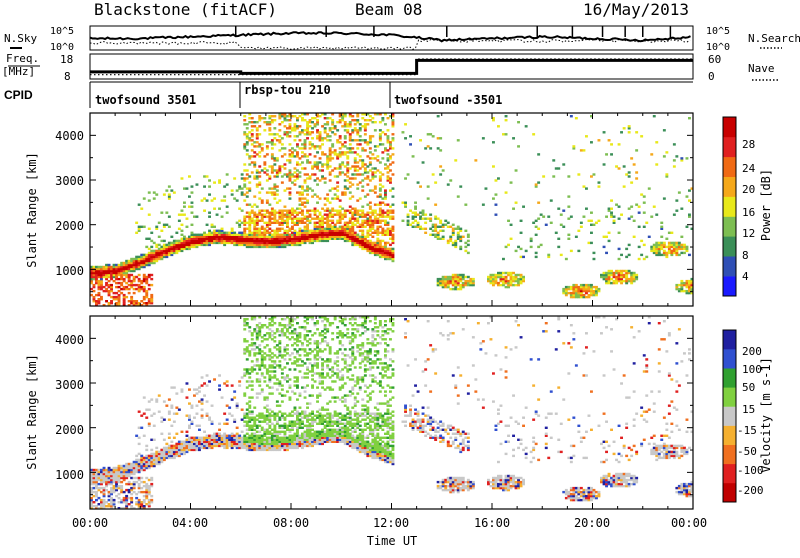 The width and height of the screenshot is (800, 558). What do you see at coordinates (69, 136) in the screenshot?
I see `power-ytick-4000: 4000` at bounding box center [69, 136].